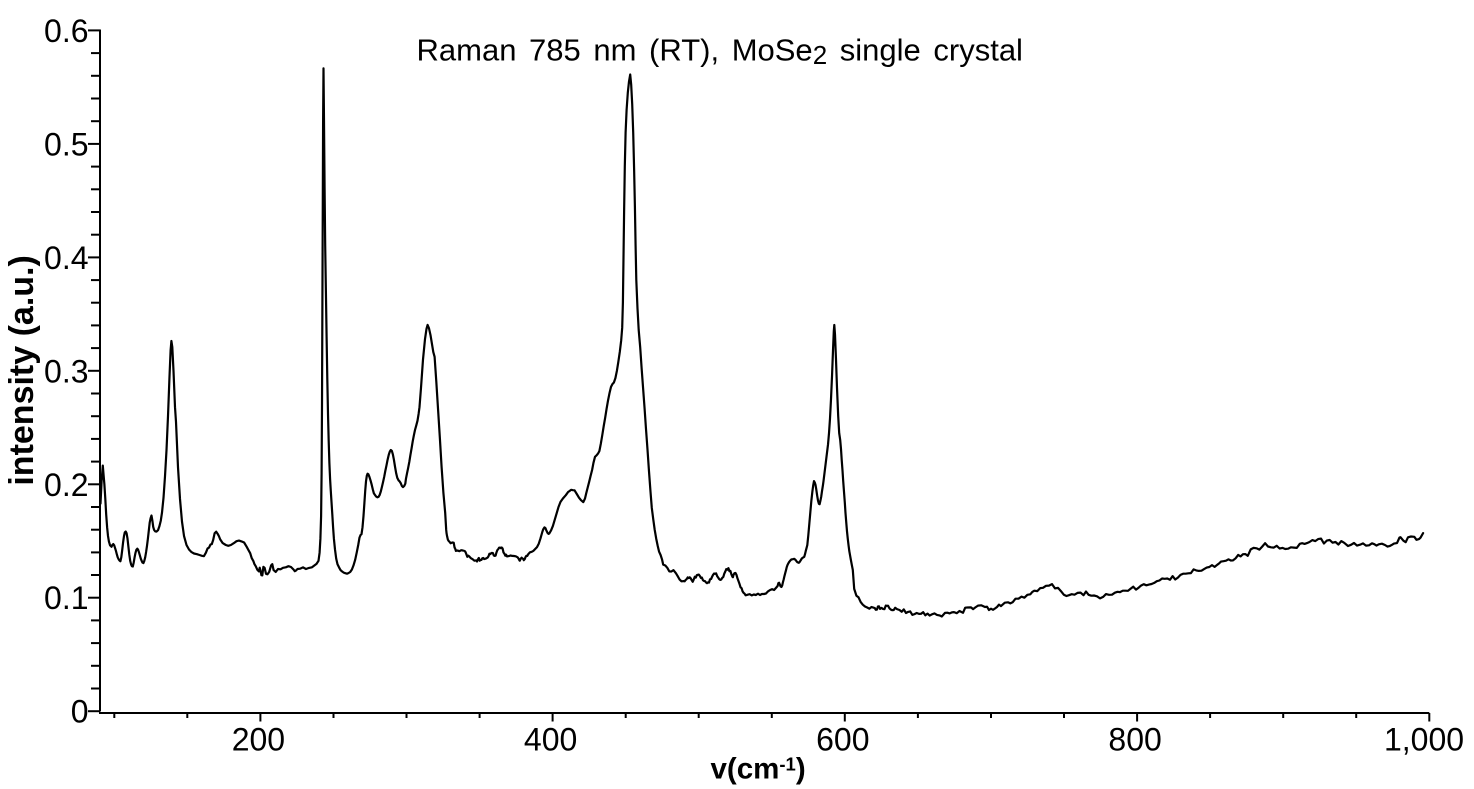 This screenshot has height=789, width=1474. What do you see at coordinates (80, 712) in the screenshot?
I see `svg-text: 0` at bounding box center [80, 712].